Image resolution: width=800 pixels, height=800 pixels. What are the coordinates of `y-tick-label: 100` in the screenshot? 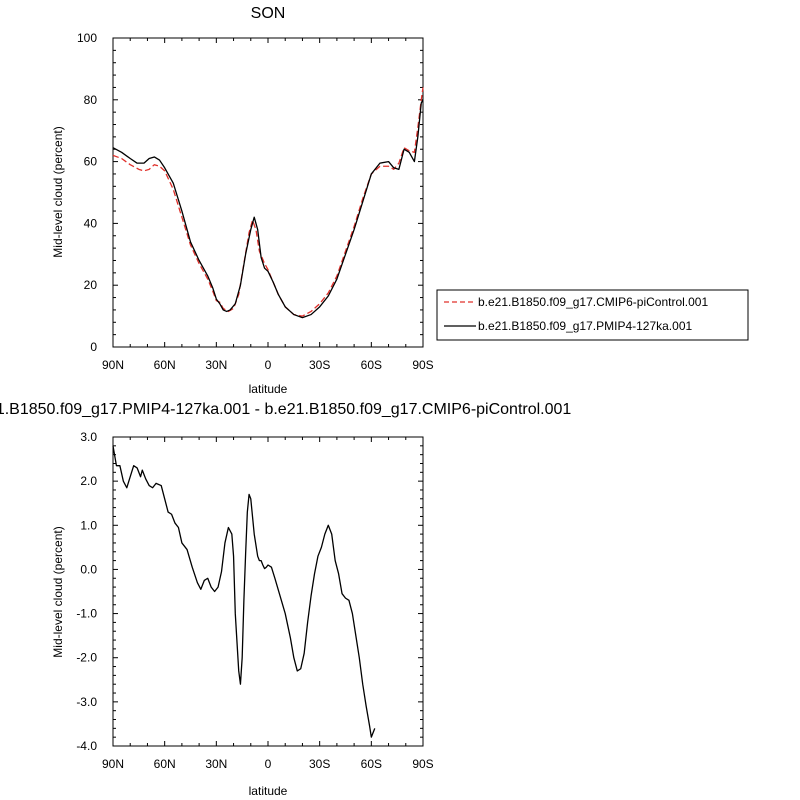 It's located at (87, 38).